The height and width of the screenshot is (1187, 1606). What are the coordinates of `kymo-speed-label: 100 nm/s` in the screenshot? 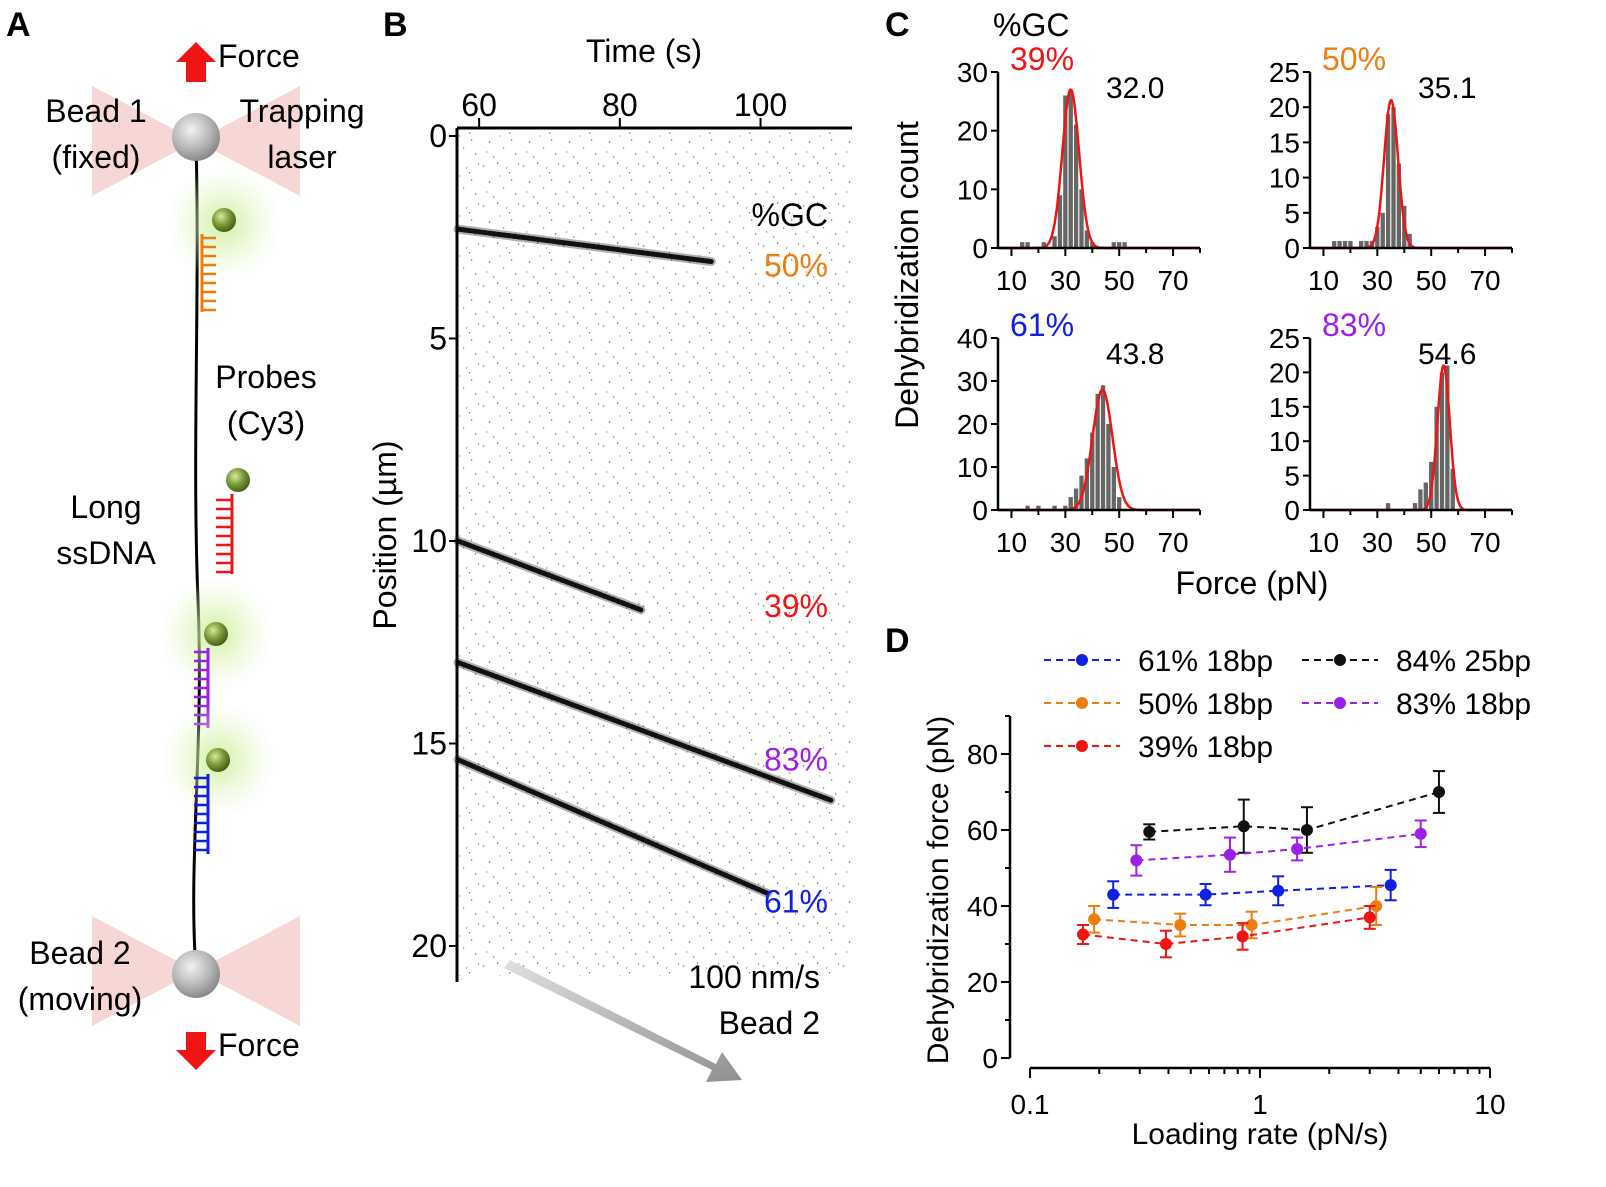 It's located at (754, 977).